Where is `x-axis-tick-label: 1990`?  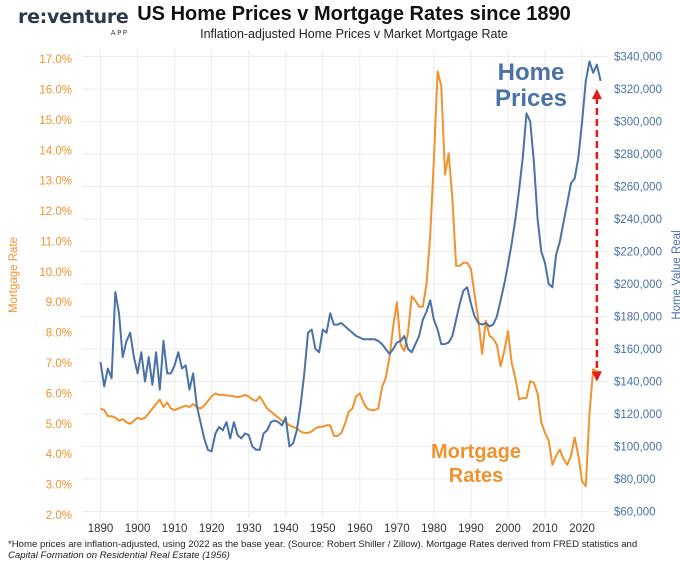 x-axis-tick-label: 1990 is located at coordinates (471, 529).